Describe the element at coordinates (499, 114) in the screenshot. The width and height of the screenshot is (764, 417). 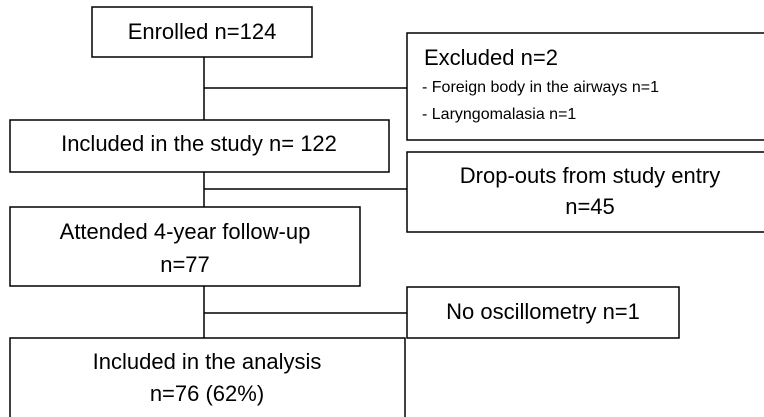
I see `node-label: - Laryngomalasia n=1` at that location.